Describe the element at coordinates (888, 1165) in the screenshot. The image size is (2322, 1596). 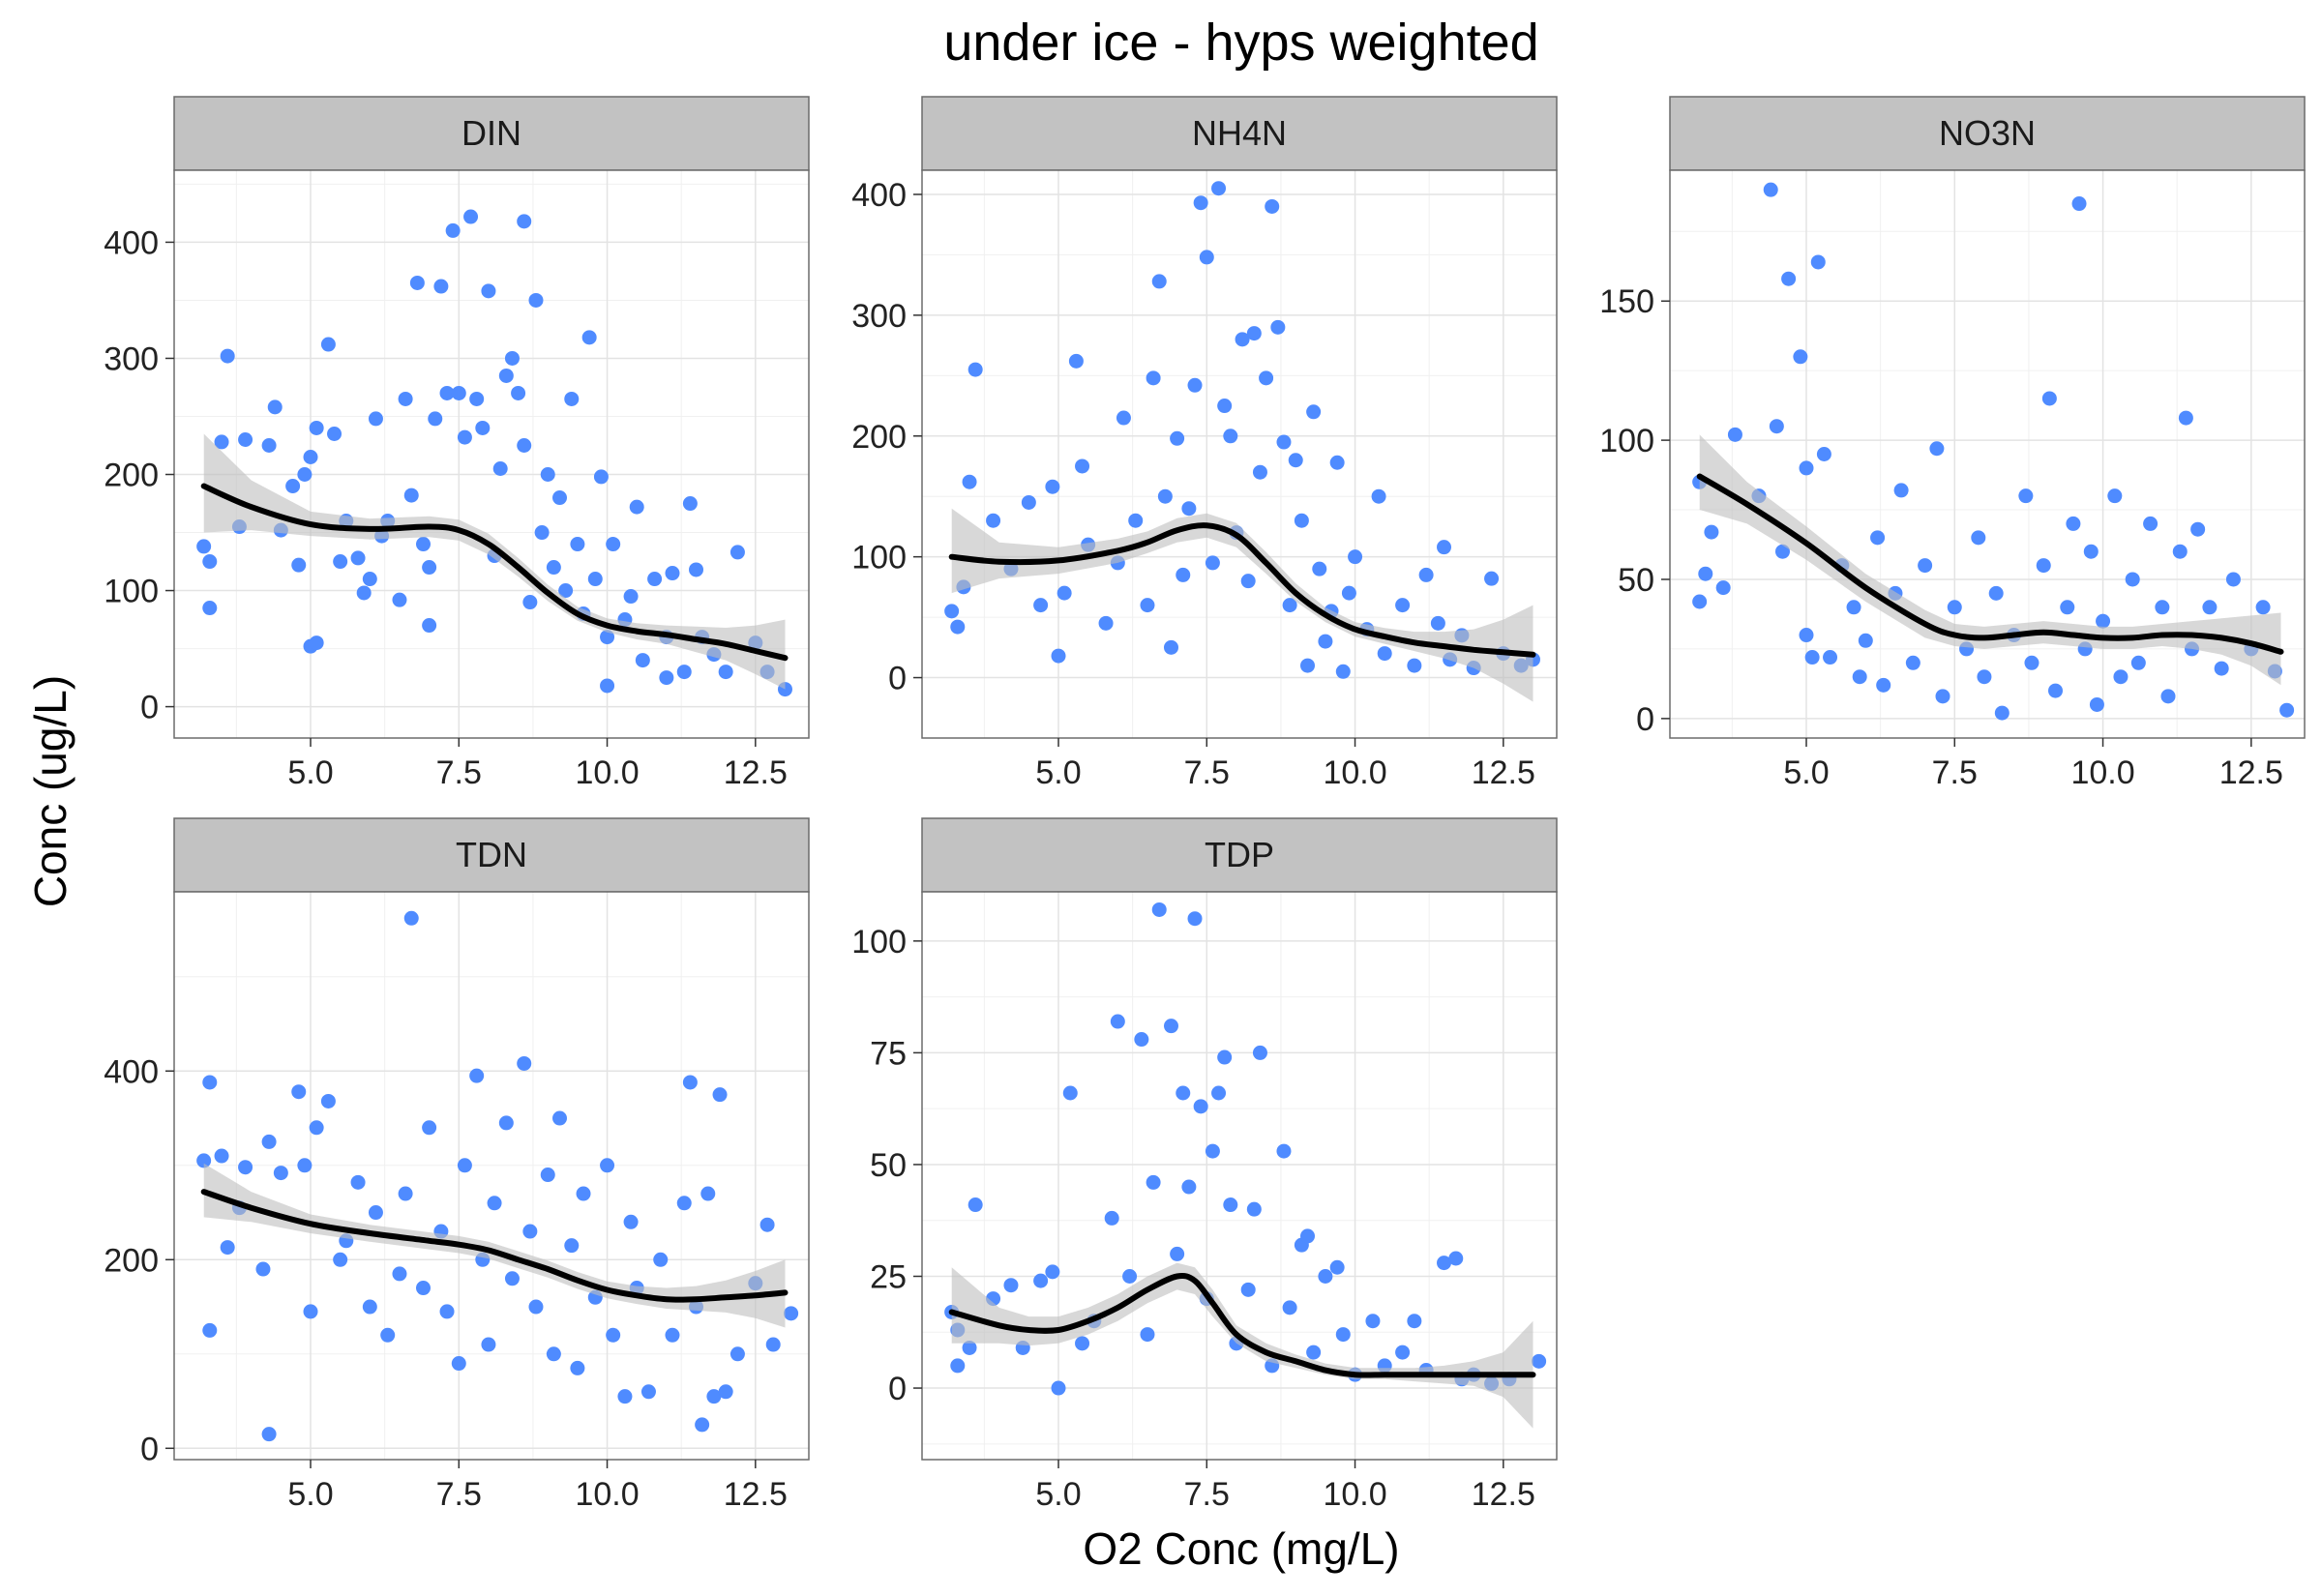
I see `y-tick-label: 50` at that location.